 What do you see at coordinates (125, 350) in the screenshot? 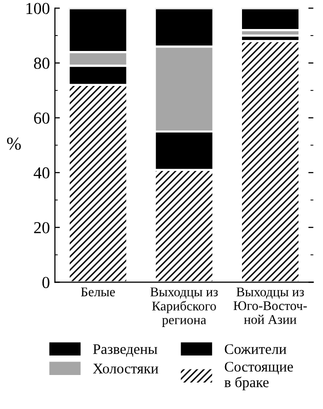
I see `legend-label: Разведены` at bounding box center [125, 350].